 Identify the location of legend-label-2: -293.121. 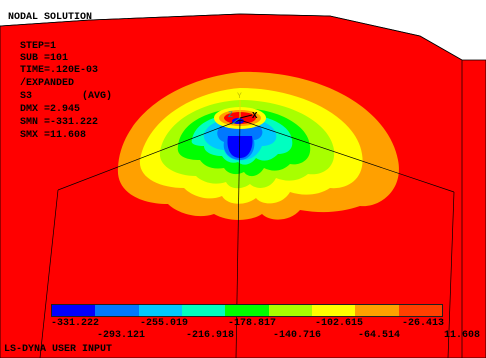
(121, 335).